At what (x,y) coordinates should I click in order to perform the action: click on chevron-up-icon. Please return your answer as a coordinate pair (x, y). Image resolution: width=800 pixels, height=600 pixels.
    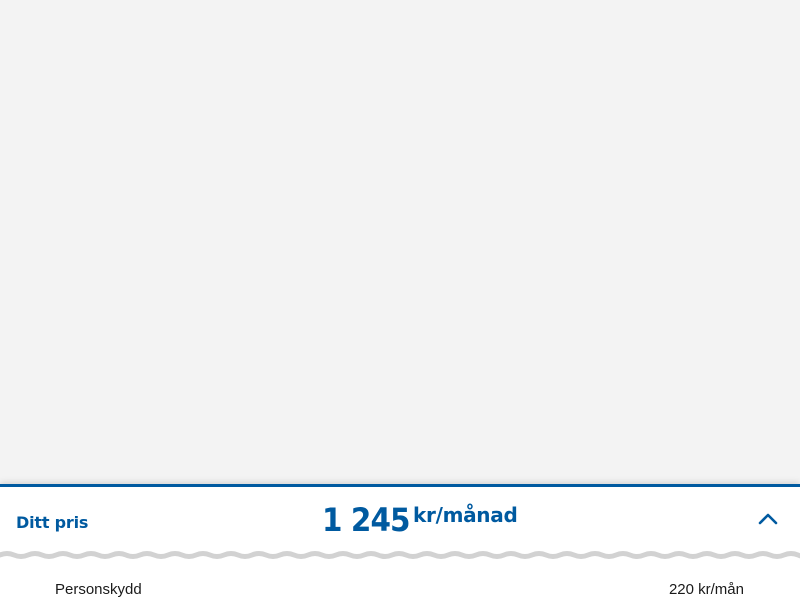
    Looking at the image, I should click on (768, 519).